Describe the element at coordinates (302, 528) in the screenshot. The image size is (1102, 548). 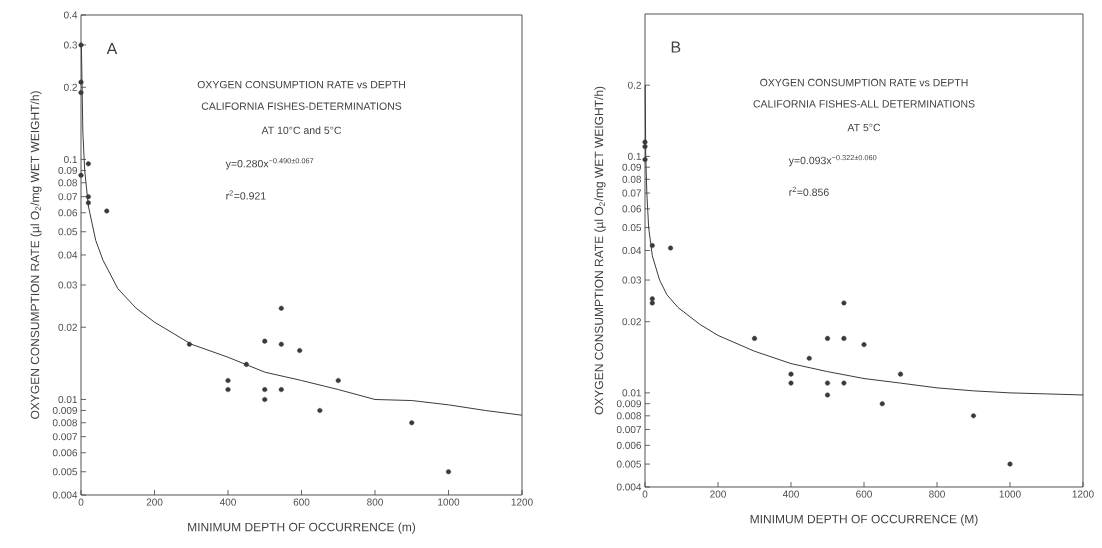
I see `x-axis-title: MINIMUM DEPTH OF OCCURRENCE (m)` at that location.